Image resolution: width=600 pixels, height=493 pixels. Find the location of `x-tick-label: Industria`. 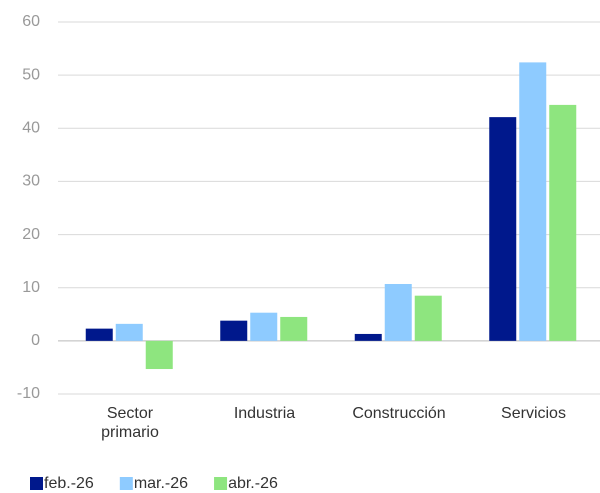

x-tick-label: Industria is located at coordinates (264, 413).